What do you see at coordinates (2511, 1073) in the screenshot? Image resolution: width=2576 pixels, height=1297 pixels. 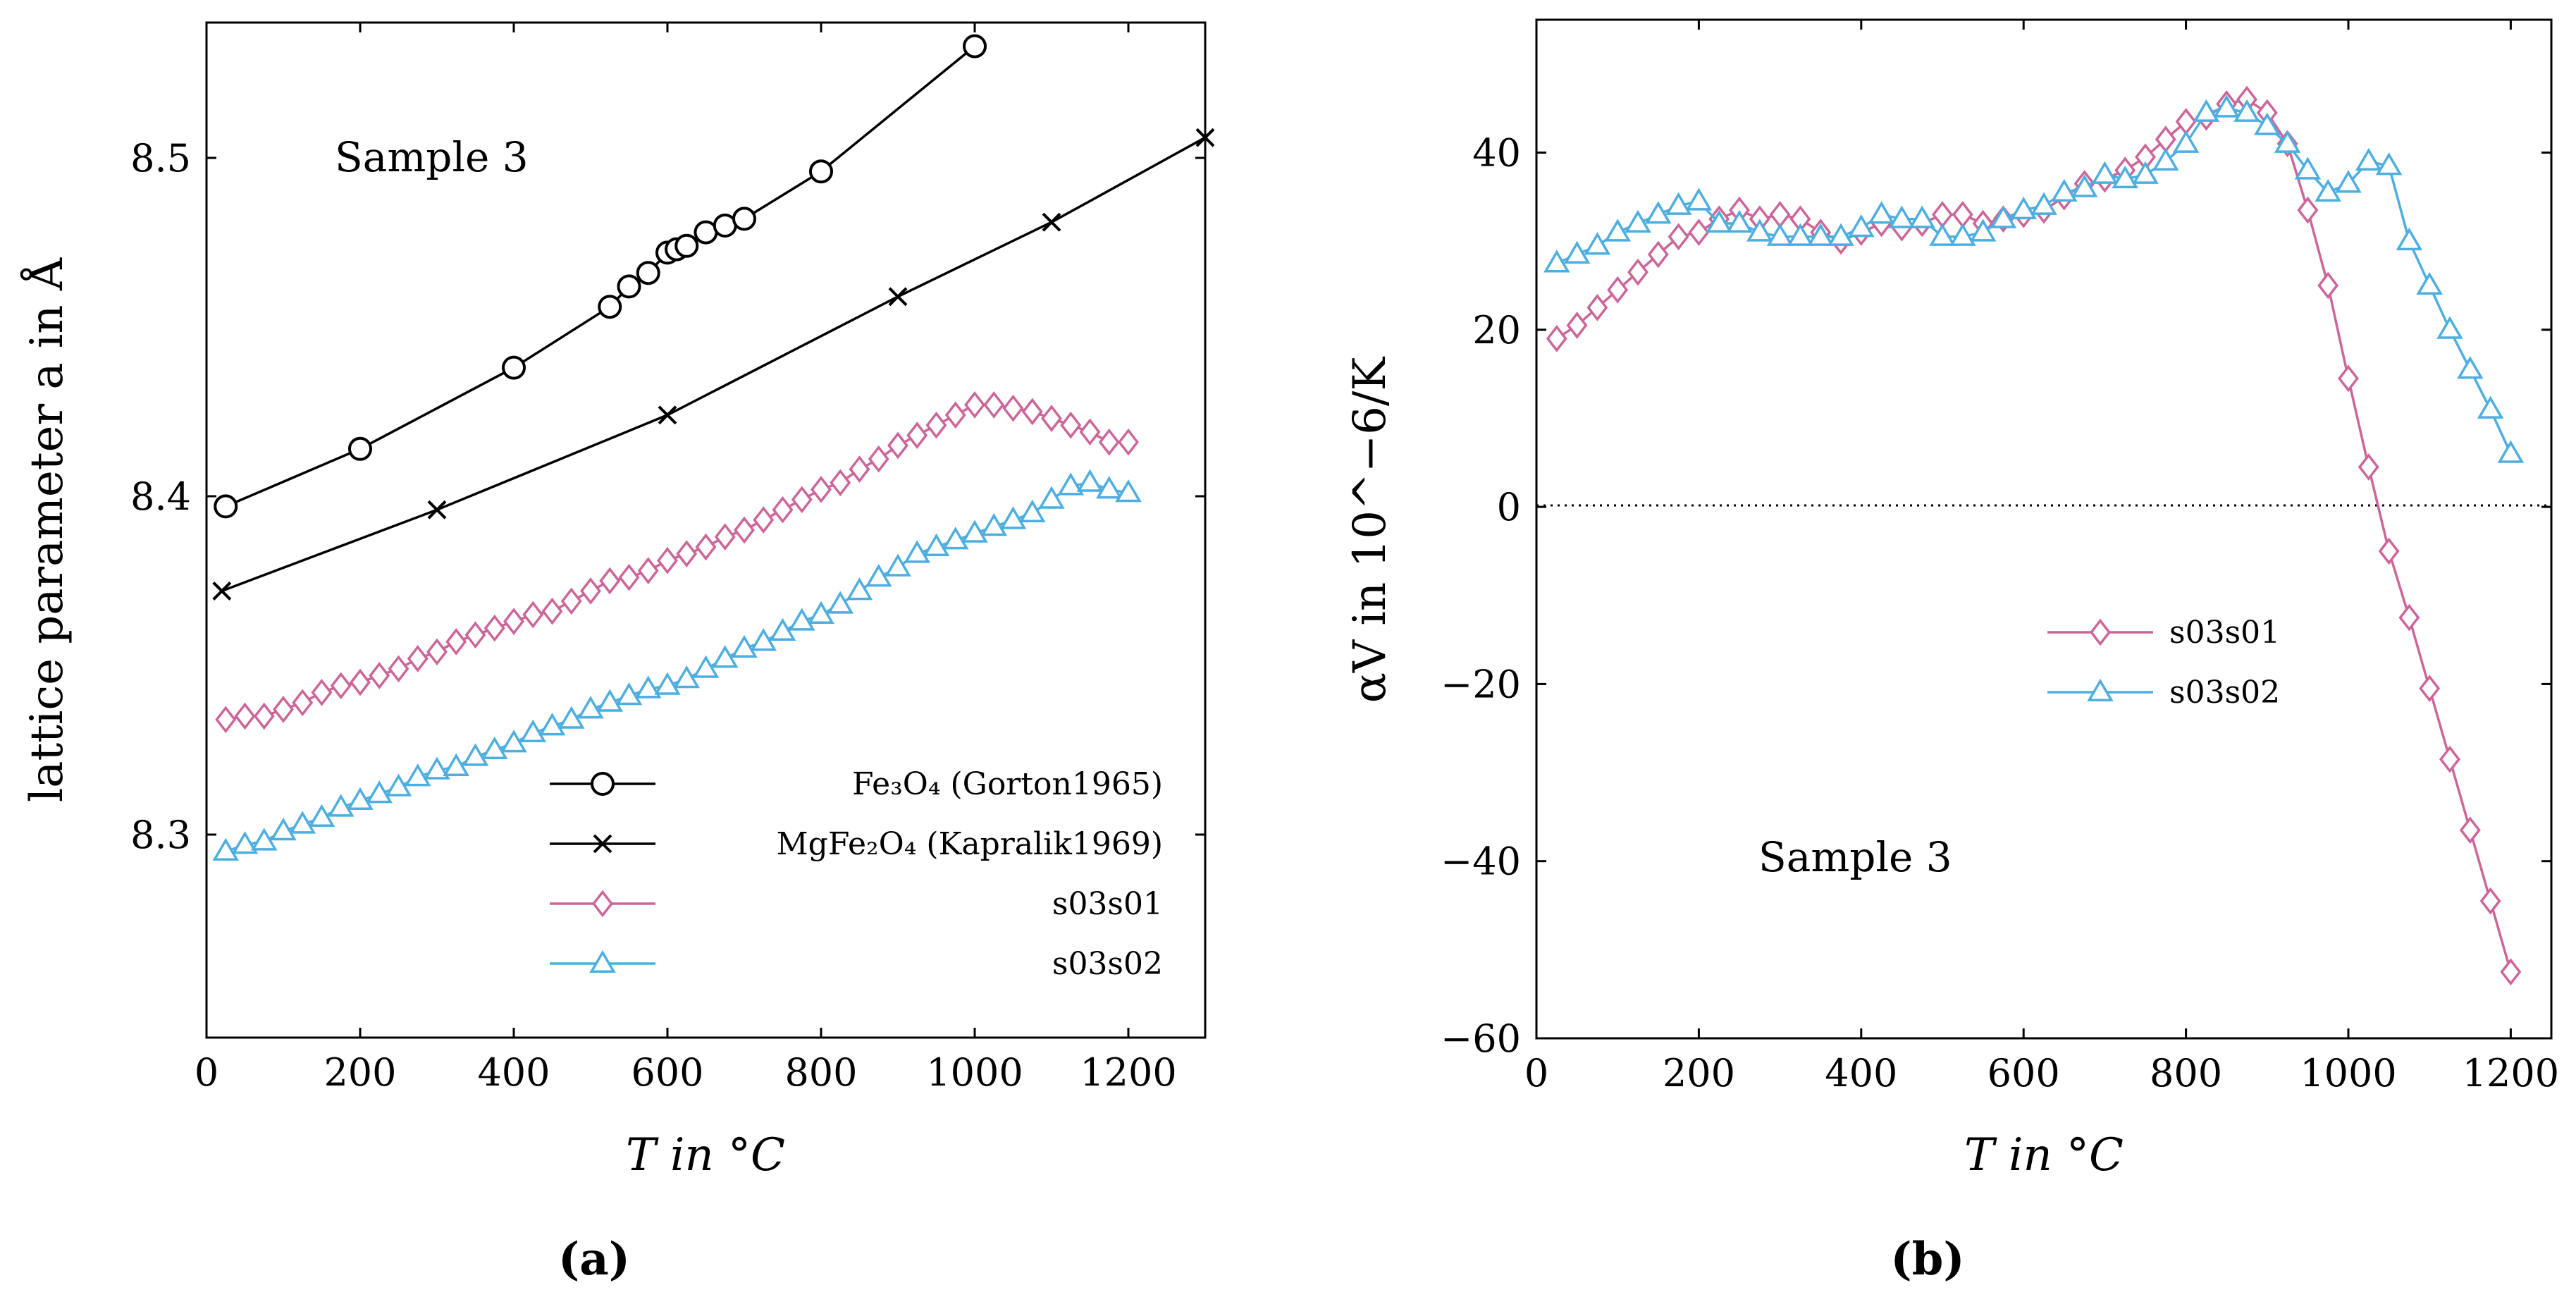 I see `x-tick-label: 1200` at bounding box center [2511, 1073].